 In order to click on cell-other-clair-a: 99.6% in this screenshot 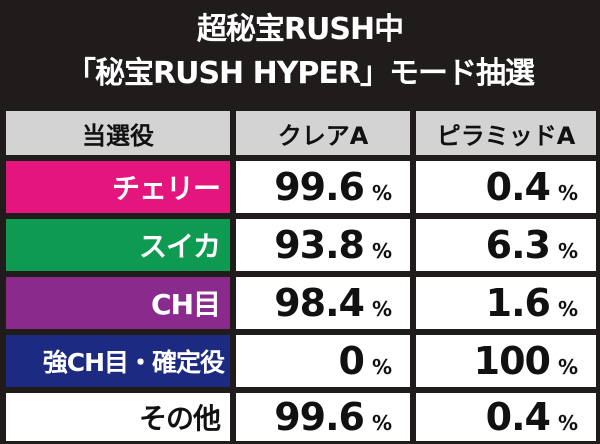, I will do `click(323, 417)`.